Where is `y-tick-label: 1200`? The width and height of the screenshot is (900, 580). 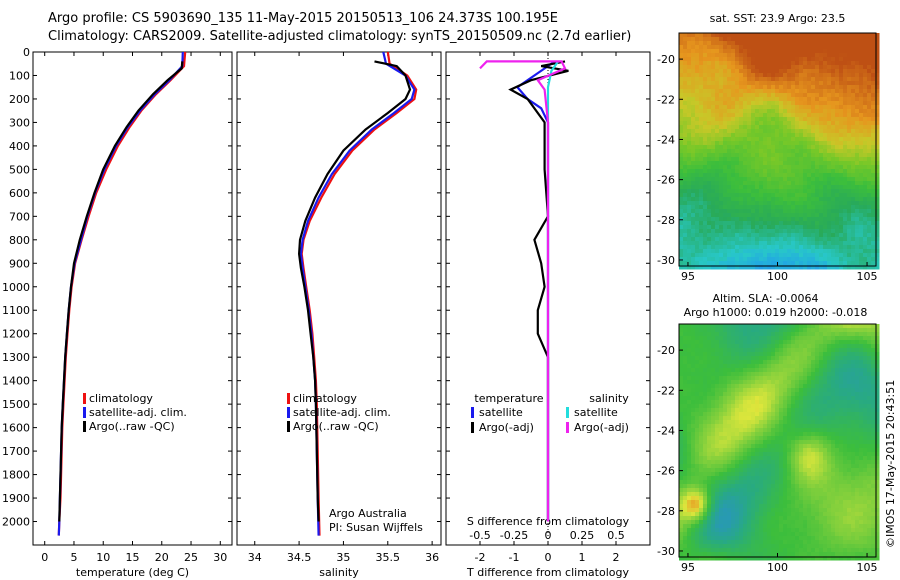 y-tick-label: 1200 is located at coordinates (16, 334).